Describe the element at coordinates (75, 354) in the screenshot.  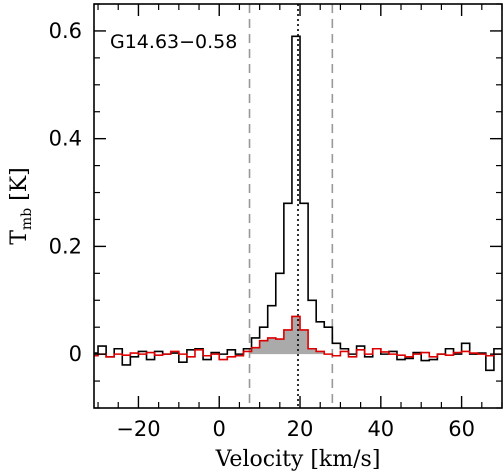
I see `y-tick-label: 0` at that location.